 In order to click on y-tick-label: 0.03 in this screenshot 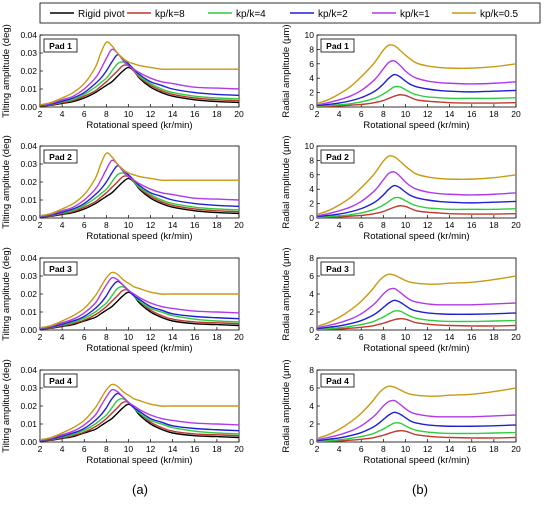, I will do `click(28, 388)`.